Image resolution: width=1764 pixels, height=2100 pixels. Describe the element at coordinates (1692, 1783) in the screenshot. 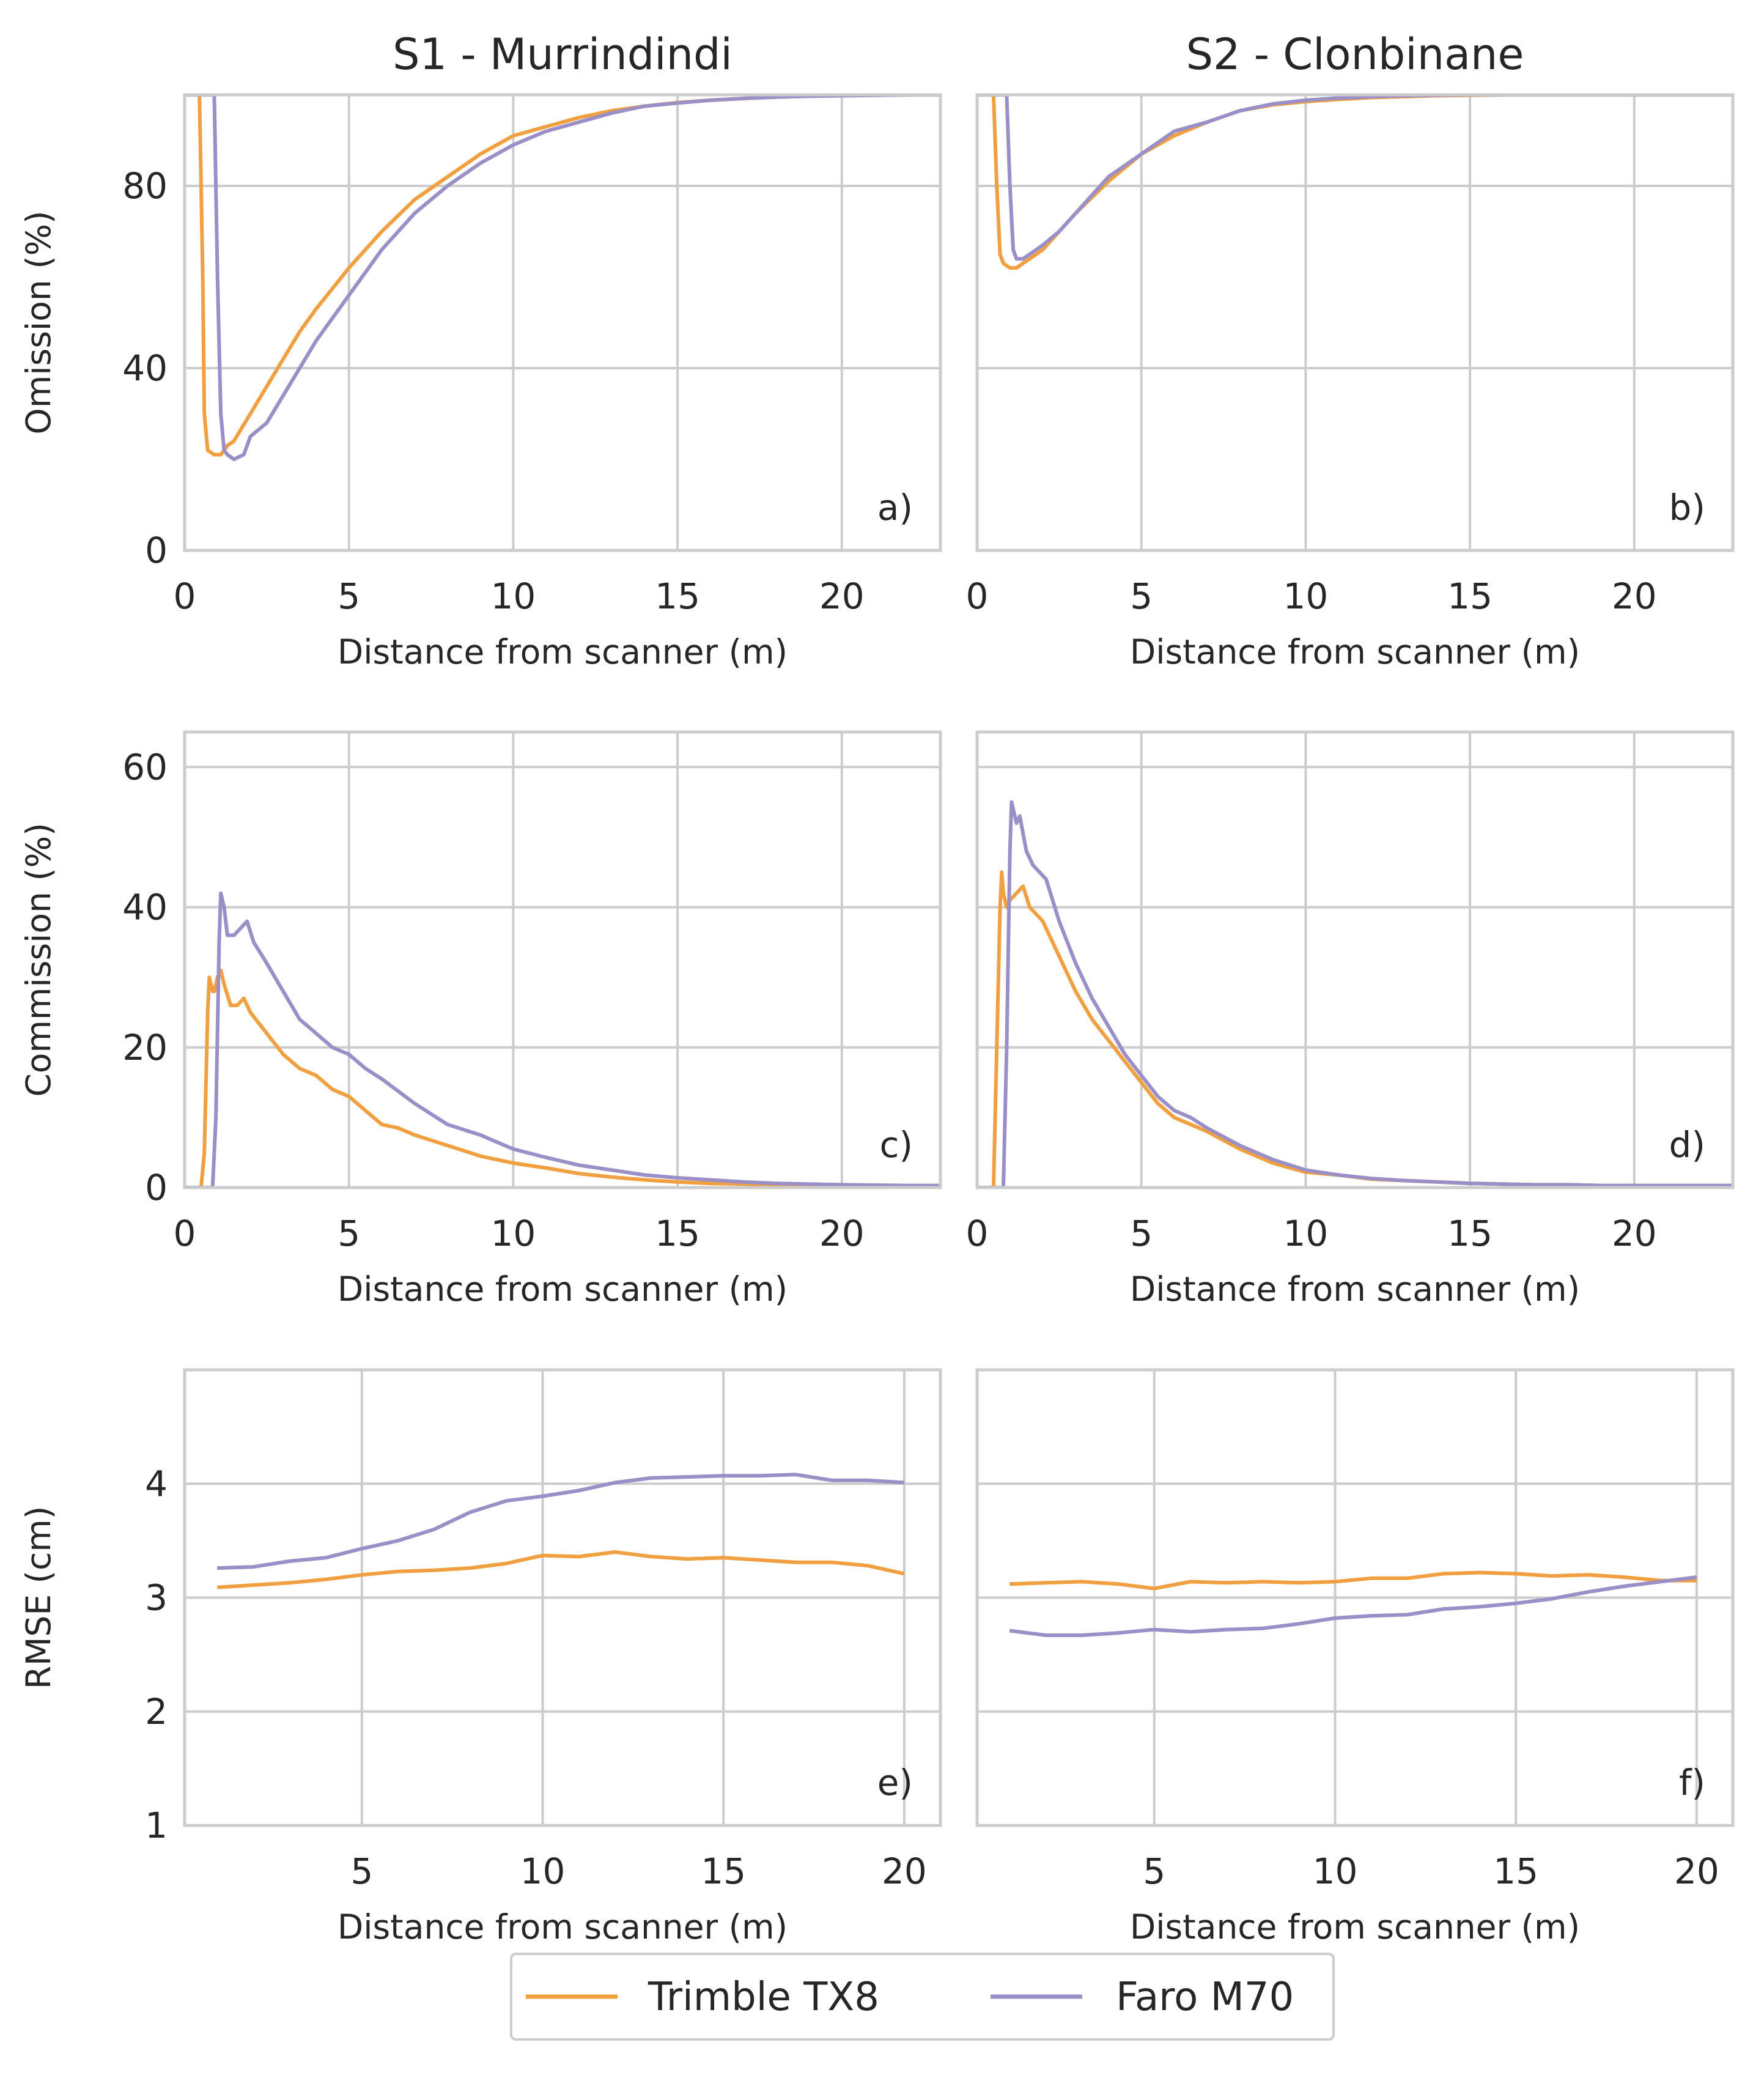

I see `panel-label: f)` at that location.